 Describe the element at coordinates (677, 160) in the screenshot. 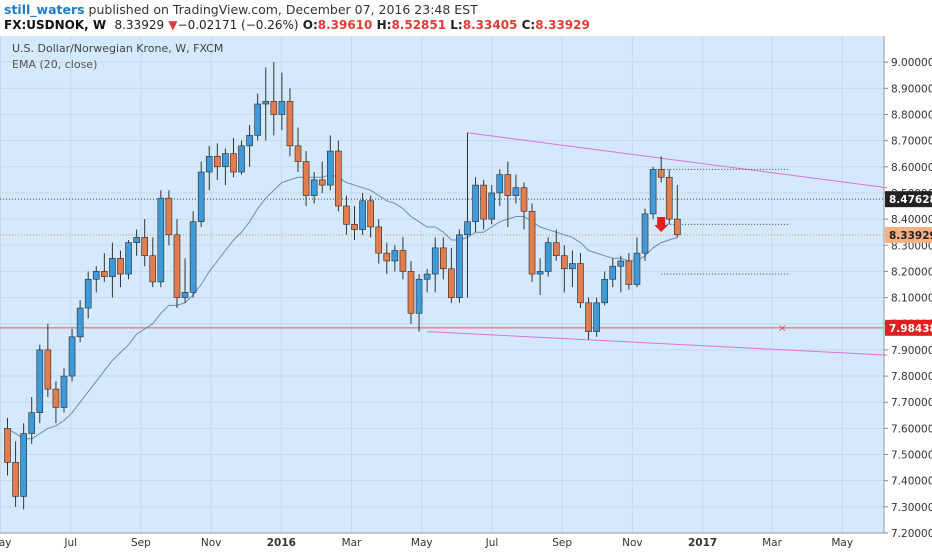

I see `trendline` at that location.